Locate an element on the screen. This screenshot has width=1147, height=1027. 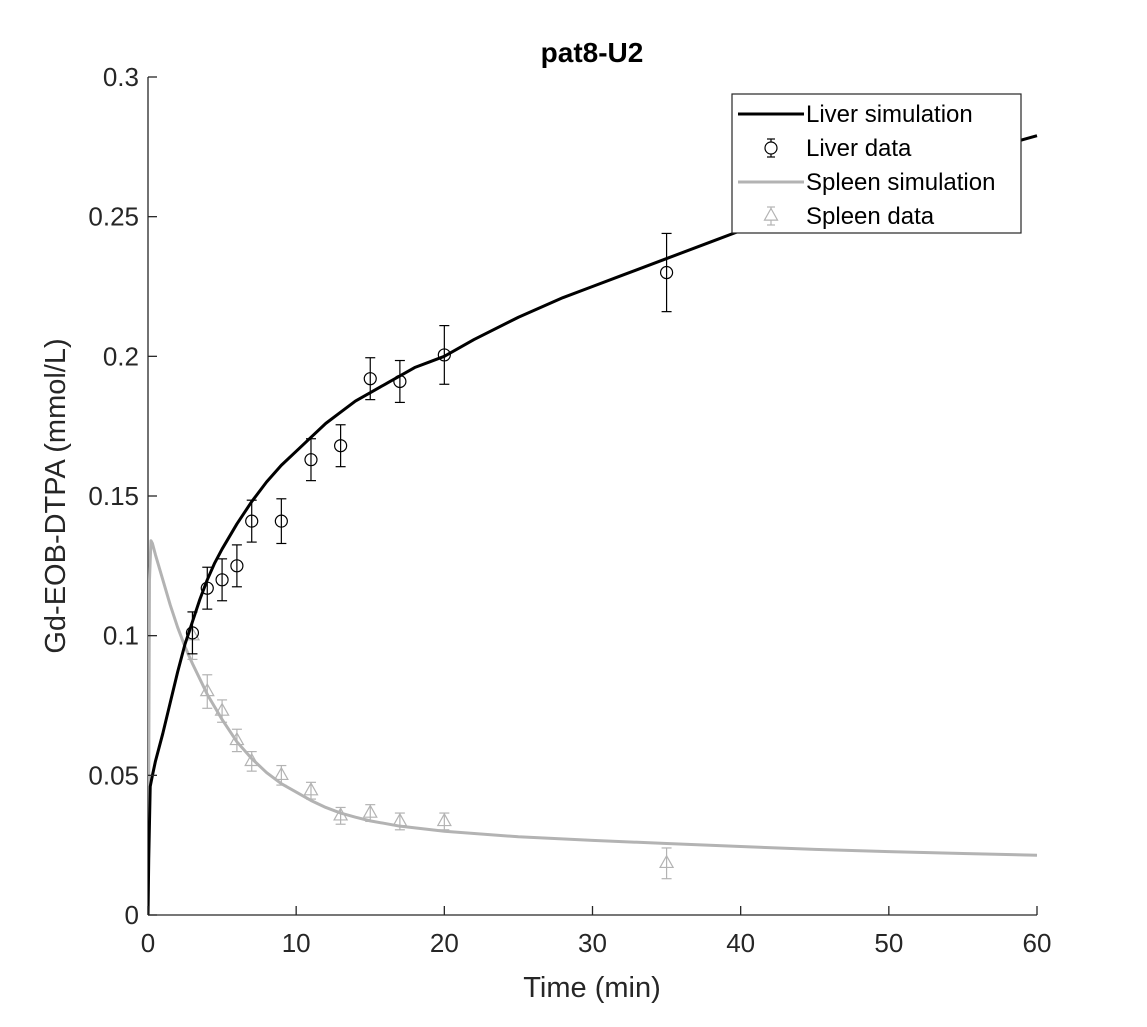
legend-swatch-spleen-data-marker is located at coordinates (771, 214).